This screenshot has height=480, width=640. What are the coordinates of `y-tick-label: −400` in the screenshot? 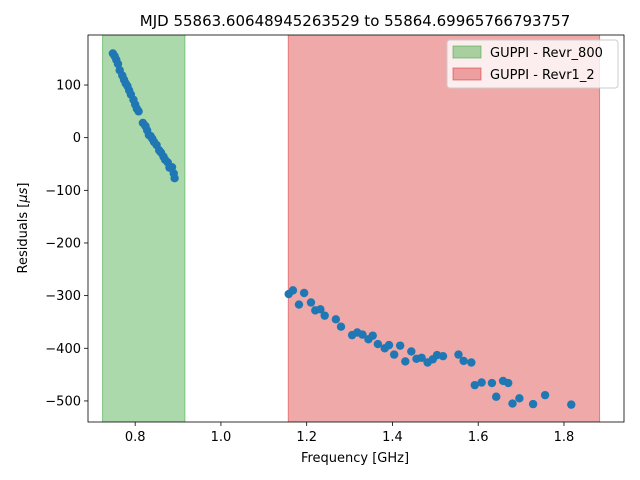 It's located at (63, 349).